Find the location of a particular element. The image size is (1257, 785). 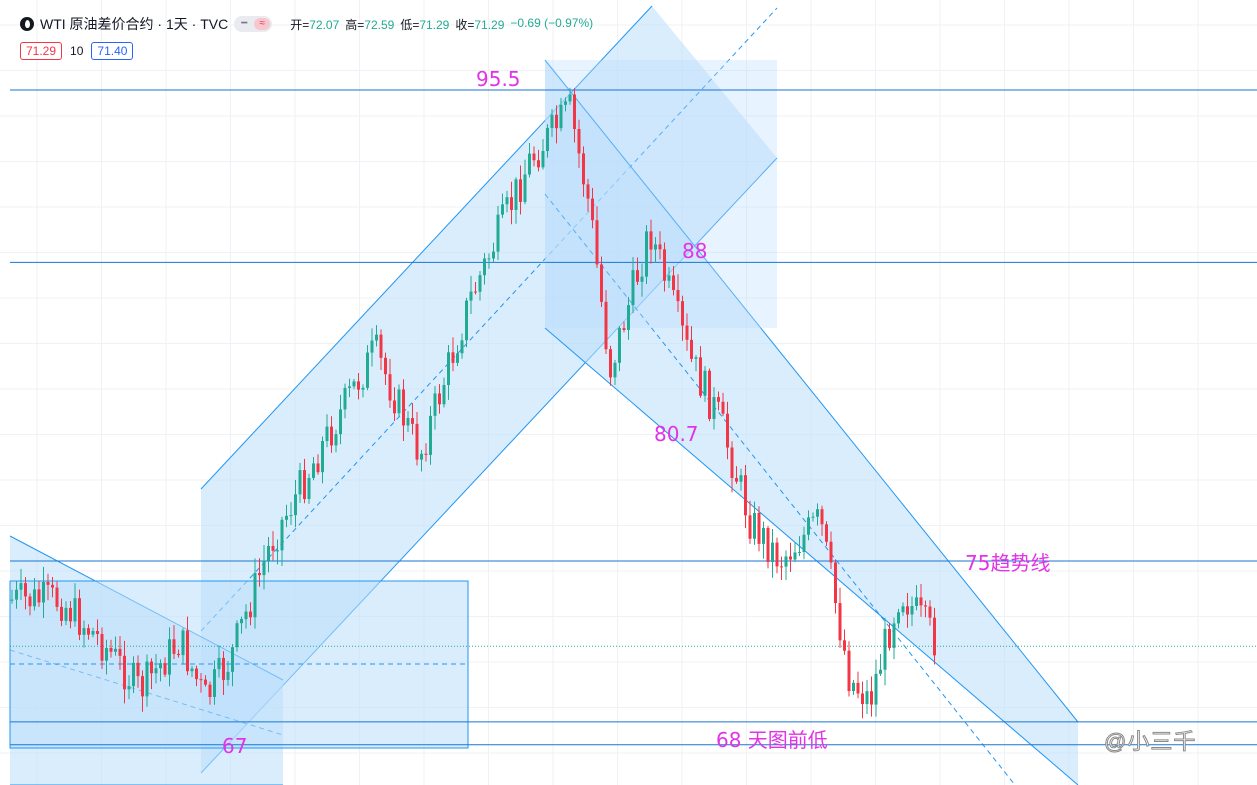

annotation-label: 80.7 is located at coordinates (676, 434).